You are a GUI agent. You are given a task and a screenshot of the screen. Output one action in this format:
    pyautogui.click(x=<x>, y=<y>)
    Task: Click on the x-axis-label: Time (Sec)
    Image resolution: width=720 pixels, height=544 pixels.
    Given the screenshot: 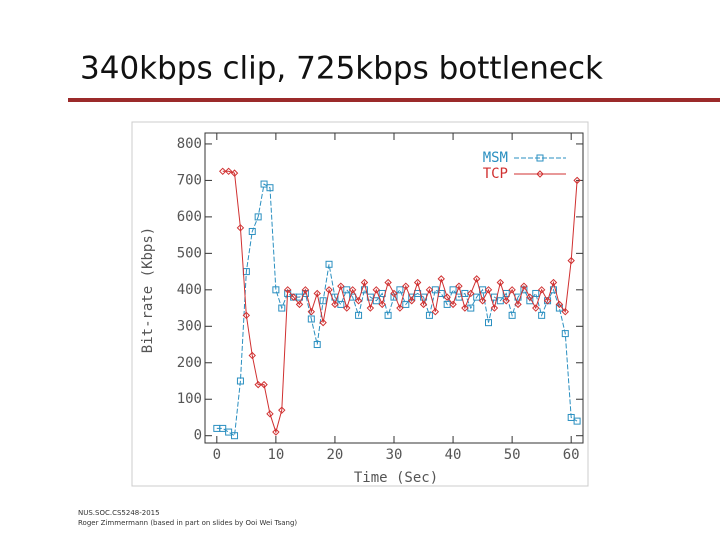 What is the action you would take?
    pyautogui.click(x=396, y=478)
    